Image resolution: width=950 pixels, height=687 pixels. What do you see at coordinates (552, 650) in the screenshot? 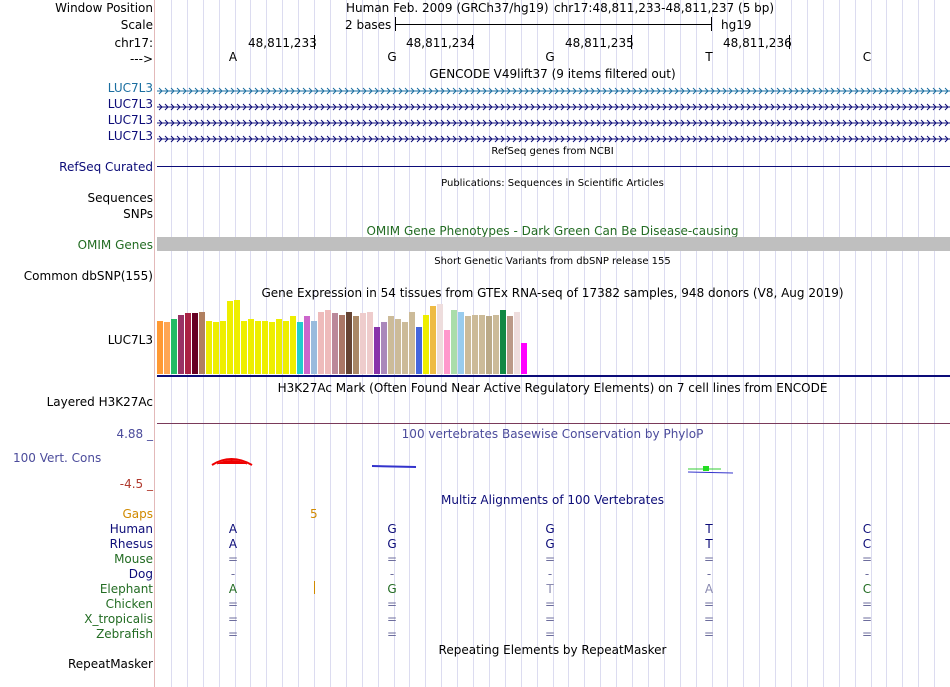
I see `repeatmasker-track-title: Repeating Elements by RepeatMasker` at bounding box center [552, 650].